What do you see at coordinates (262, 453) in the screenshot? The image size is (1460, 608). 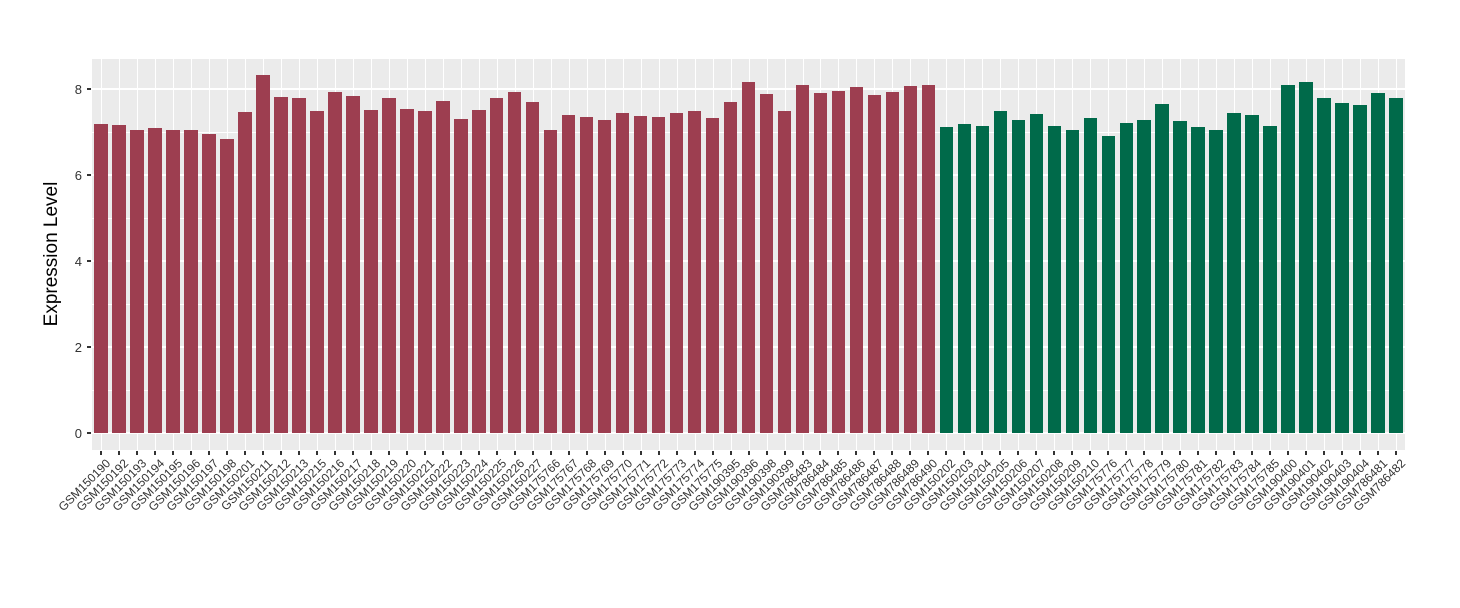 I see `x-tick-mark-GSM150211` at bounding box center [262, 453].